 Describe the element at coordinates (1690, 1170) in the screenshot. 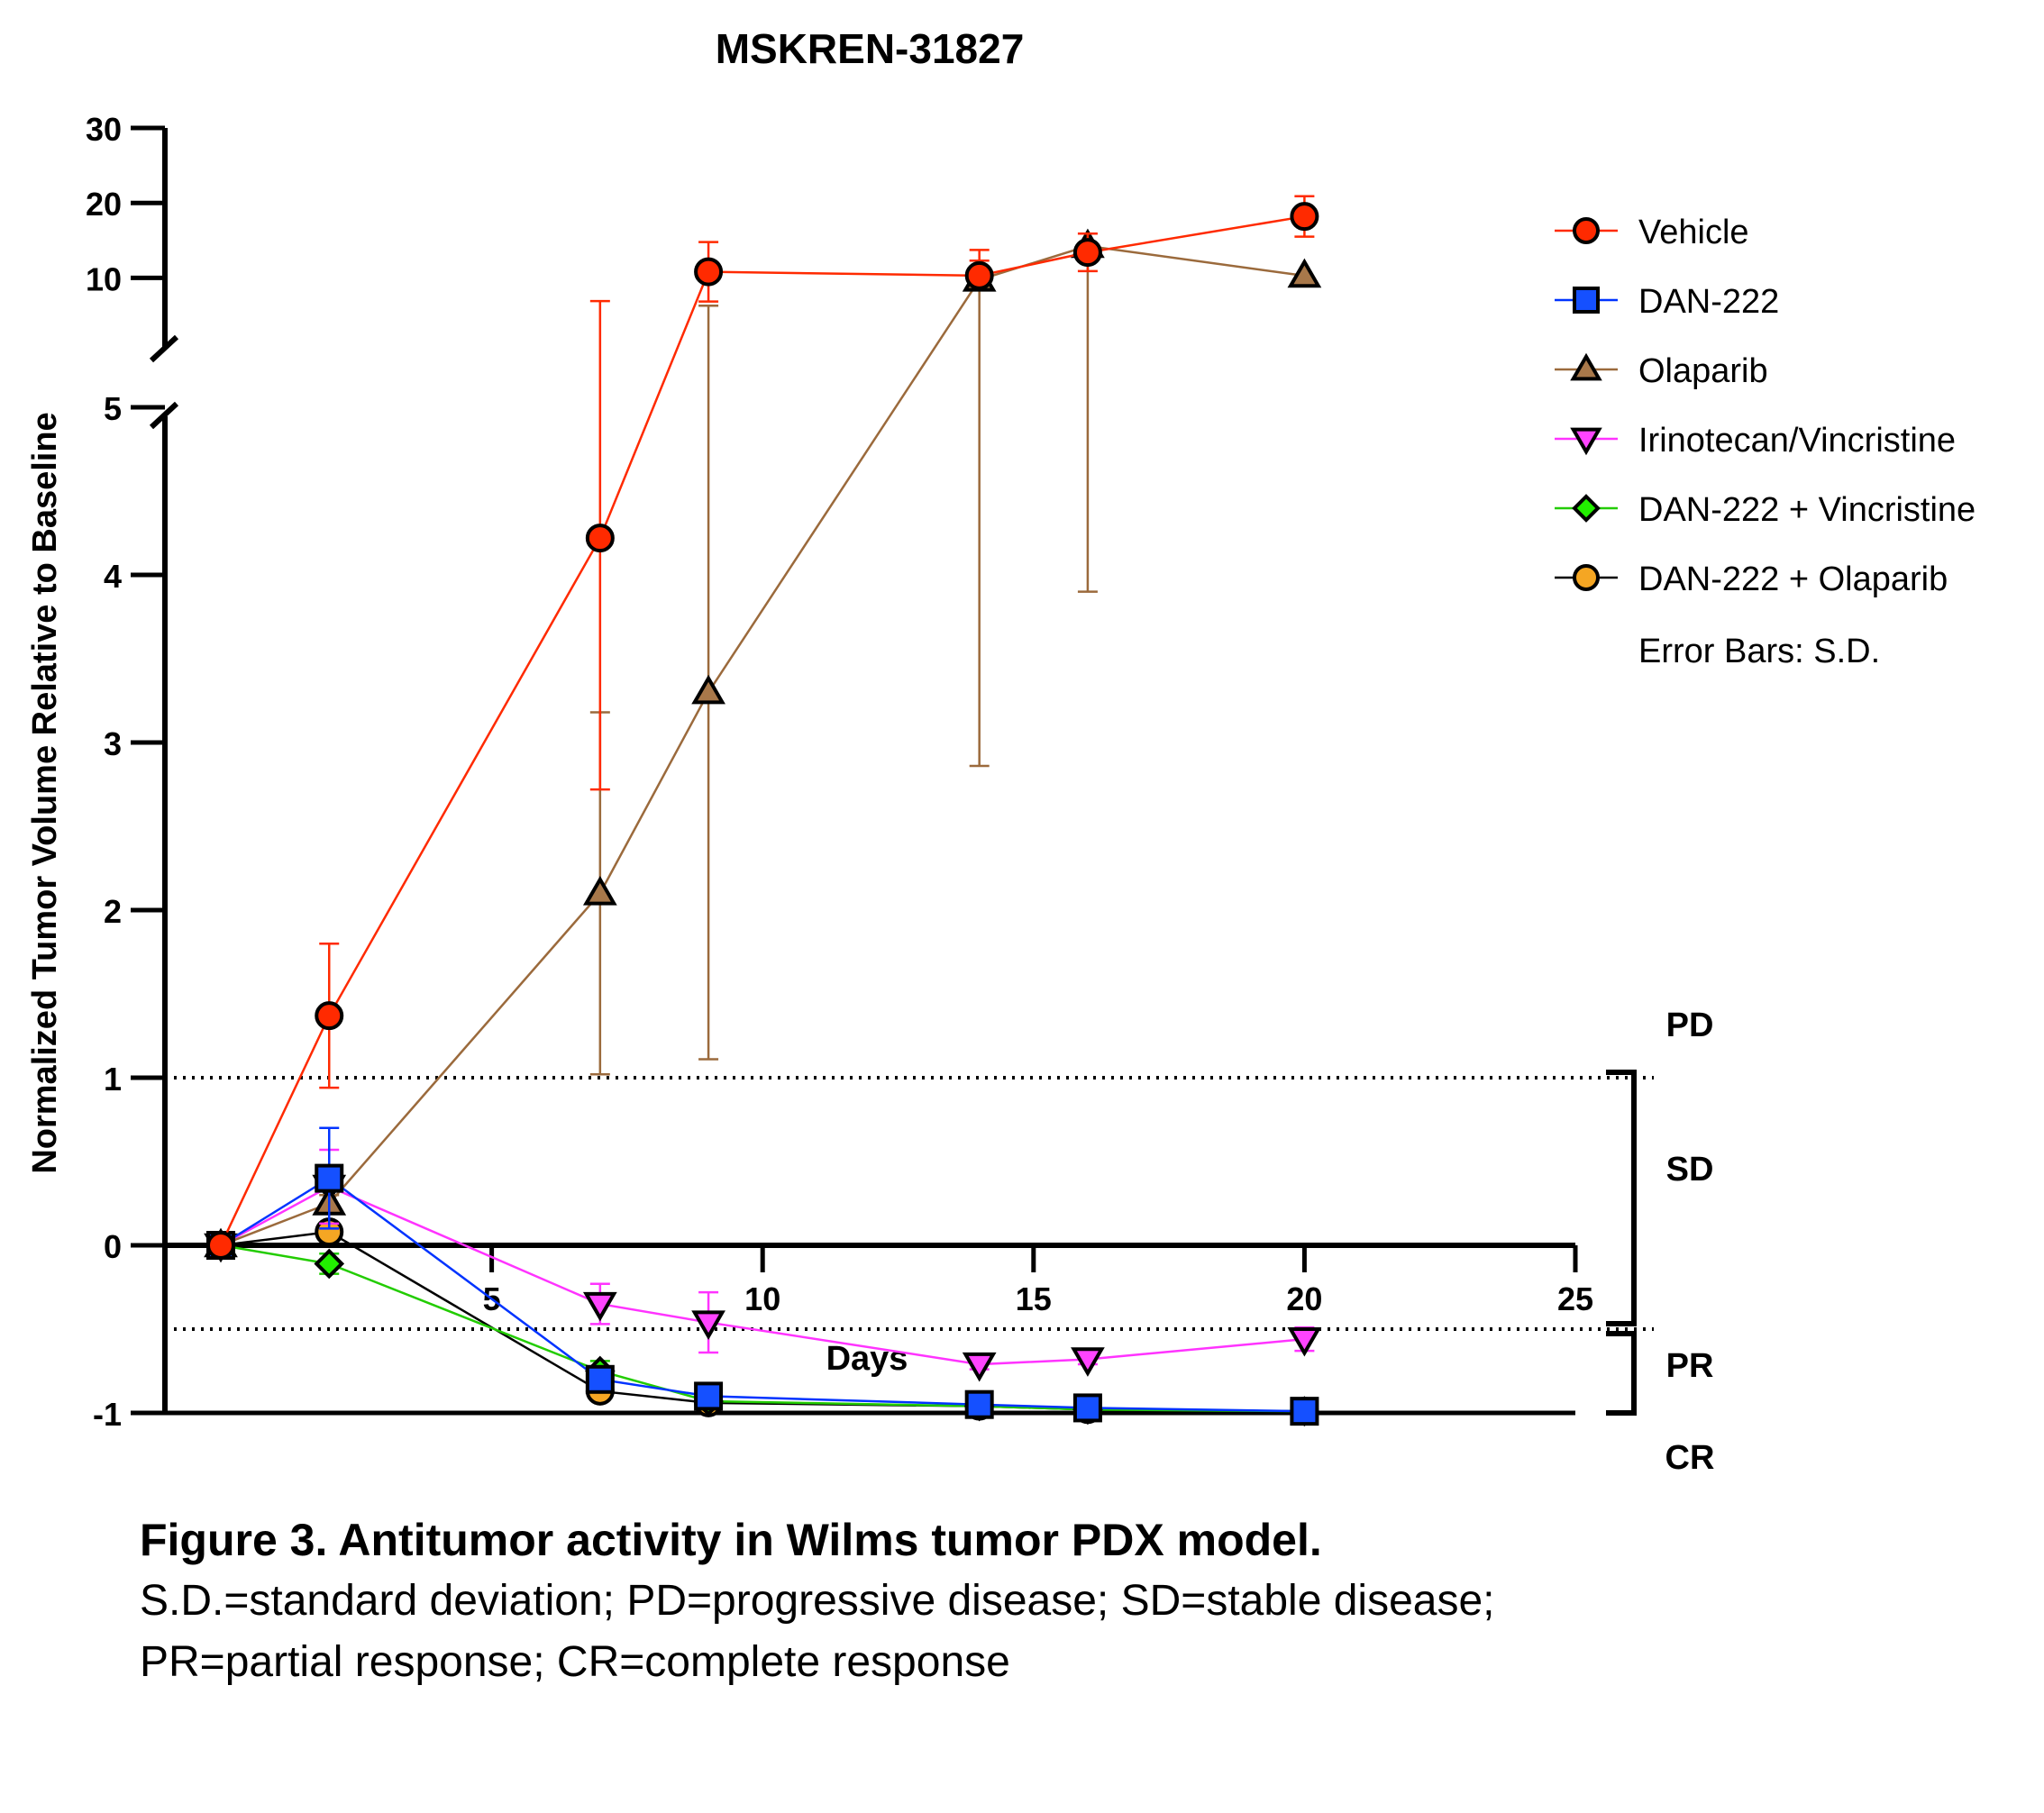

I see `zone-label-sd: SD` at that location.